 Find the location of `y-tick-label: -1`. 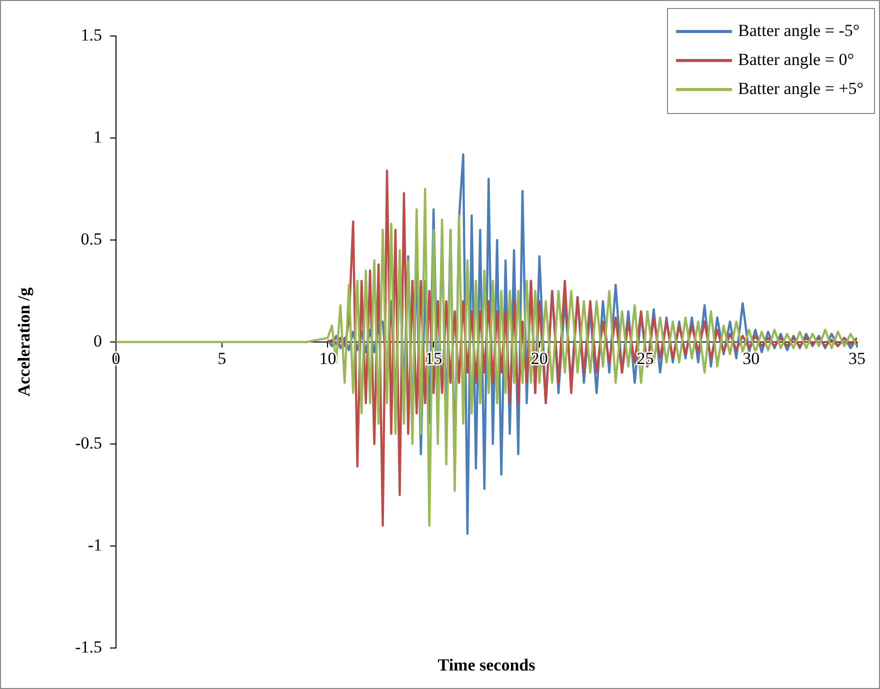

y-tick-label: -1 is located at coordinates (95, 544).